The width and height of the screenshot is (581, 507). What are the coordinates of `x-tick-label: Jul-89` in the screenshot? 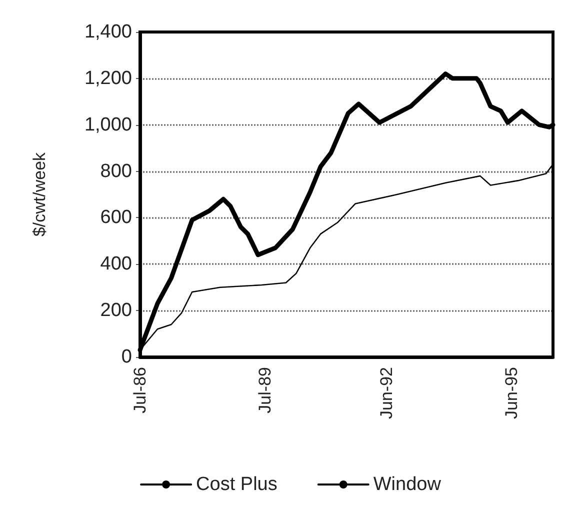 It's located at (264, 390).